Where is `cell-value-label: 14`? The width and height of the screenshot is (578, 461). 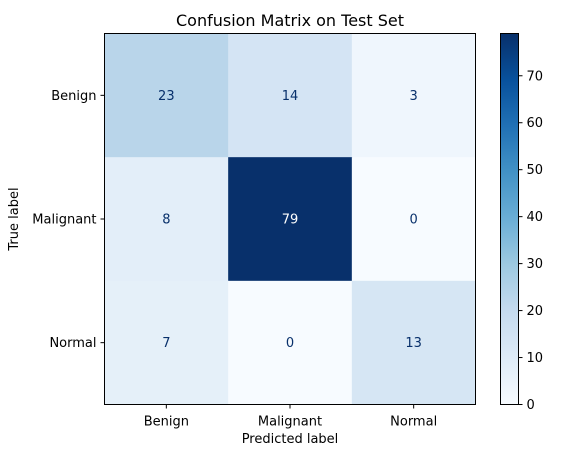
cell-value-label: 14 is located at coordinates (290, 96).